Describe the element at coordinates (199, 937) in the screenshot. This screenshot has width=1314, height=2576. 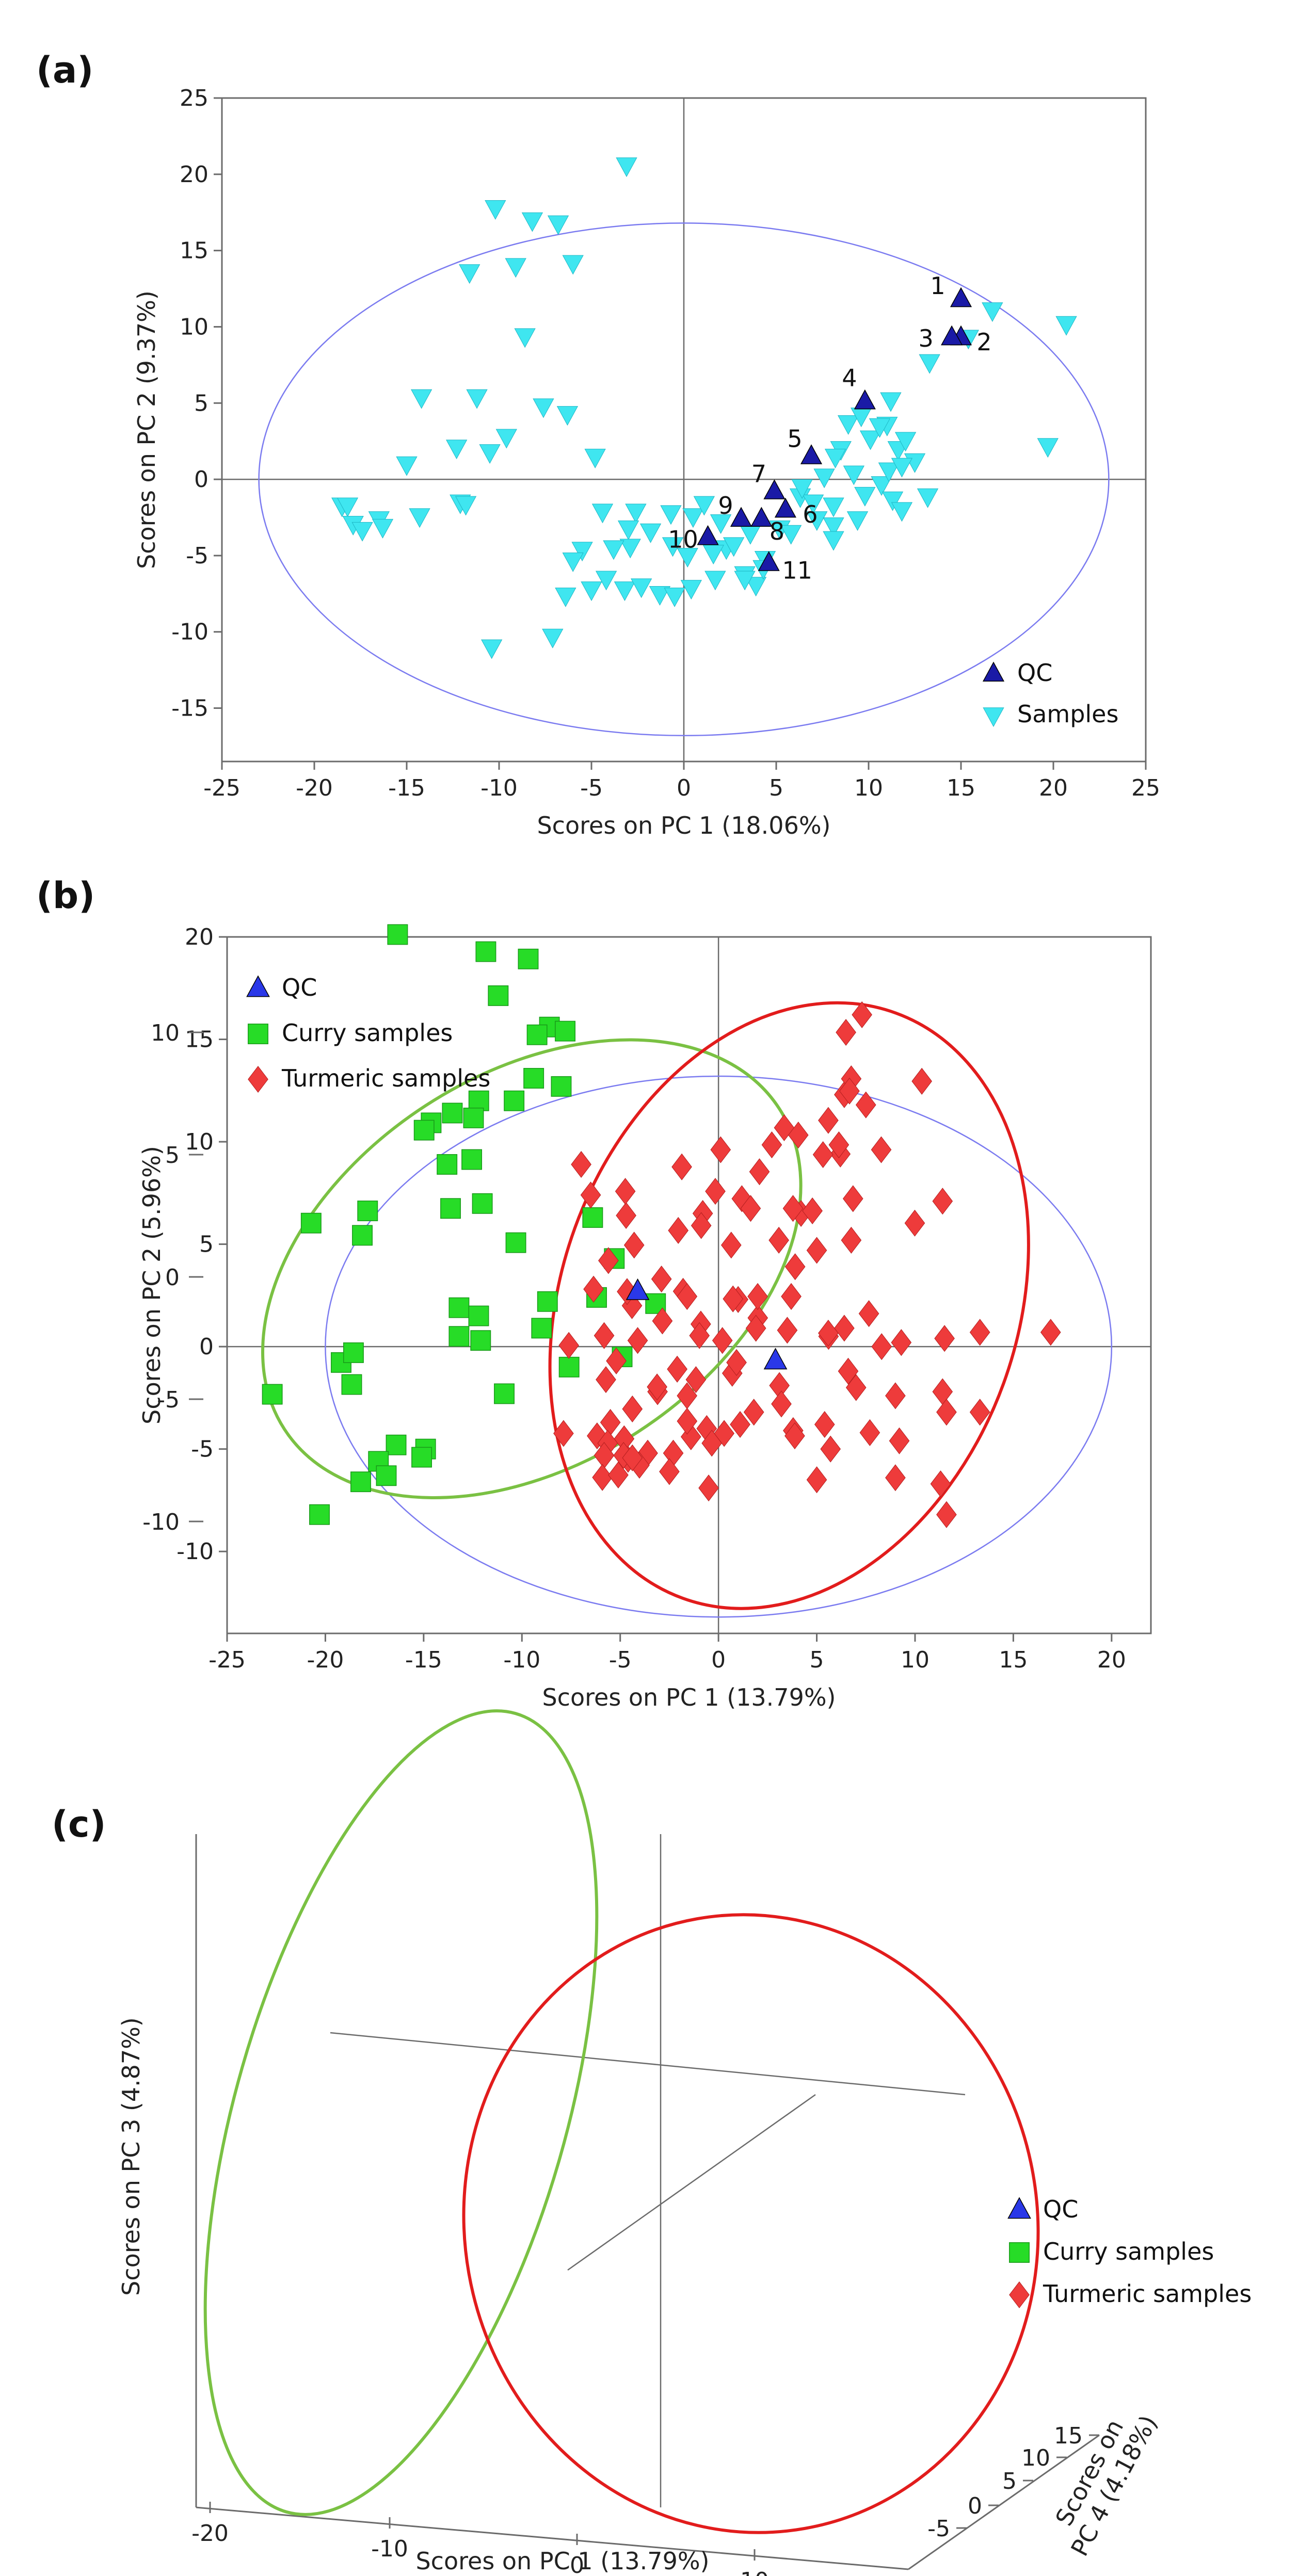
I see `y-tick-label: 20` at that location.